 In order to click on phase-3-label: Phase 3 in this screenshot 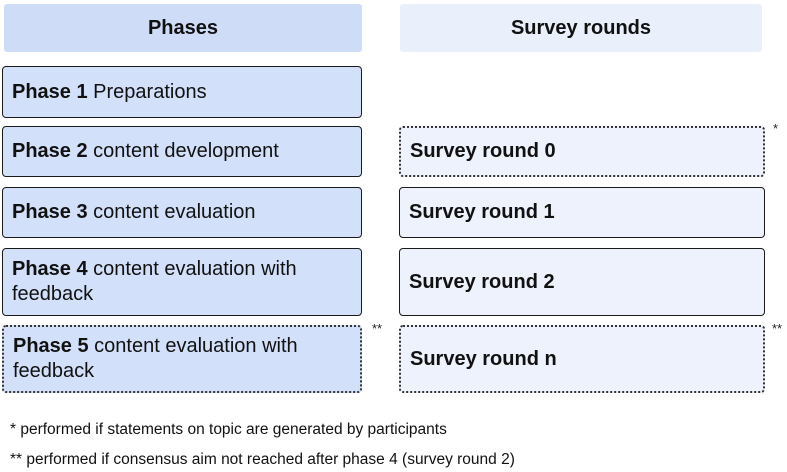, I will do `click(50, 212)`.